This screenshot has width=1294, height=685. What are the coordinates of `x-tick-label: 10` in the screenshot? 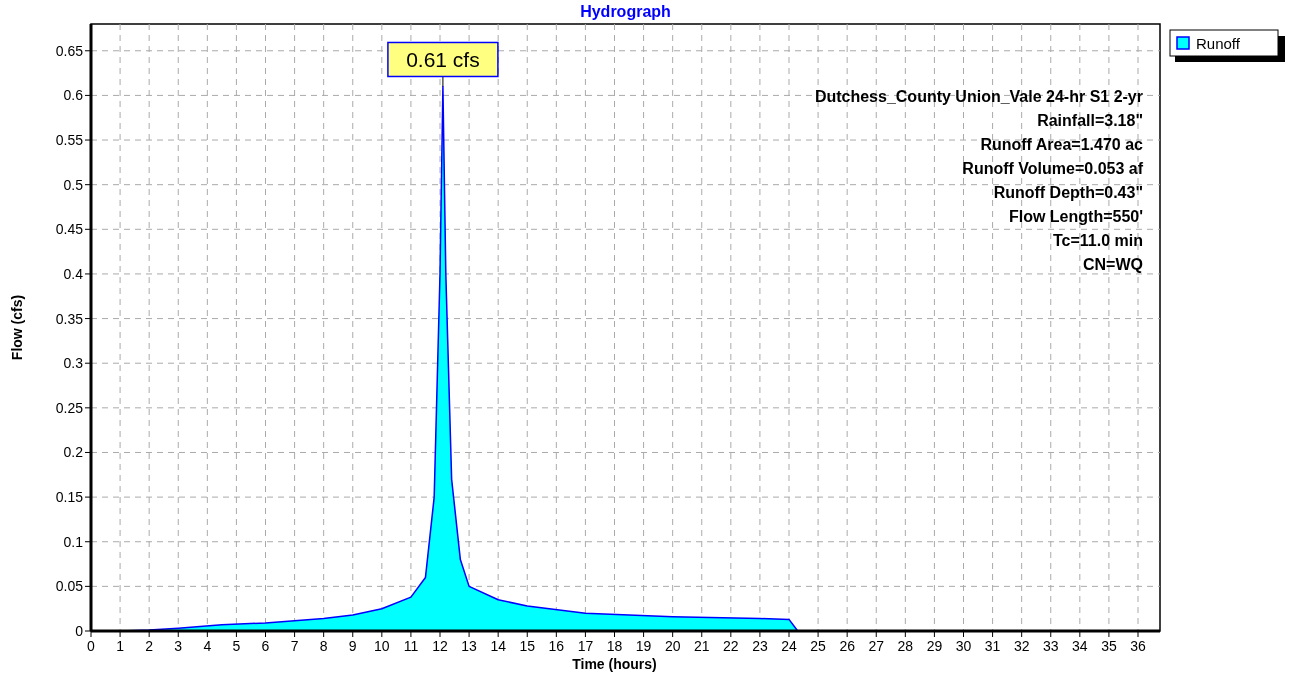 It's located at (382, 646).